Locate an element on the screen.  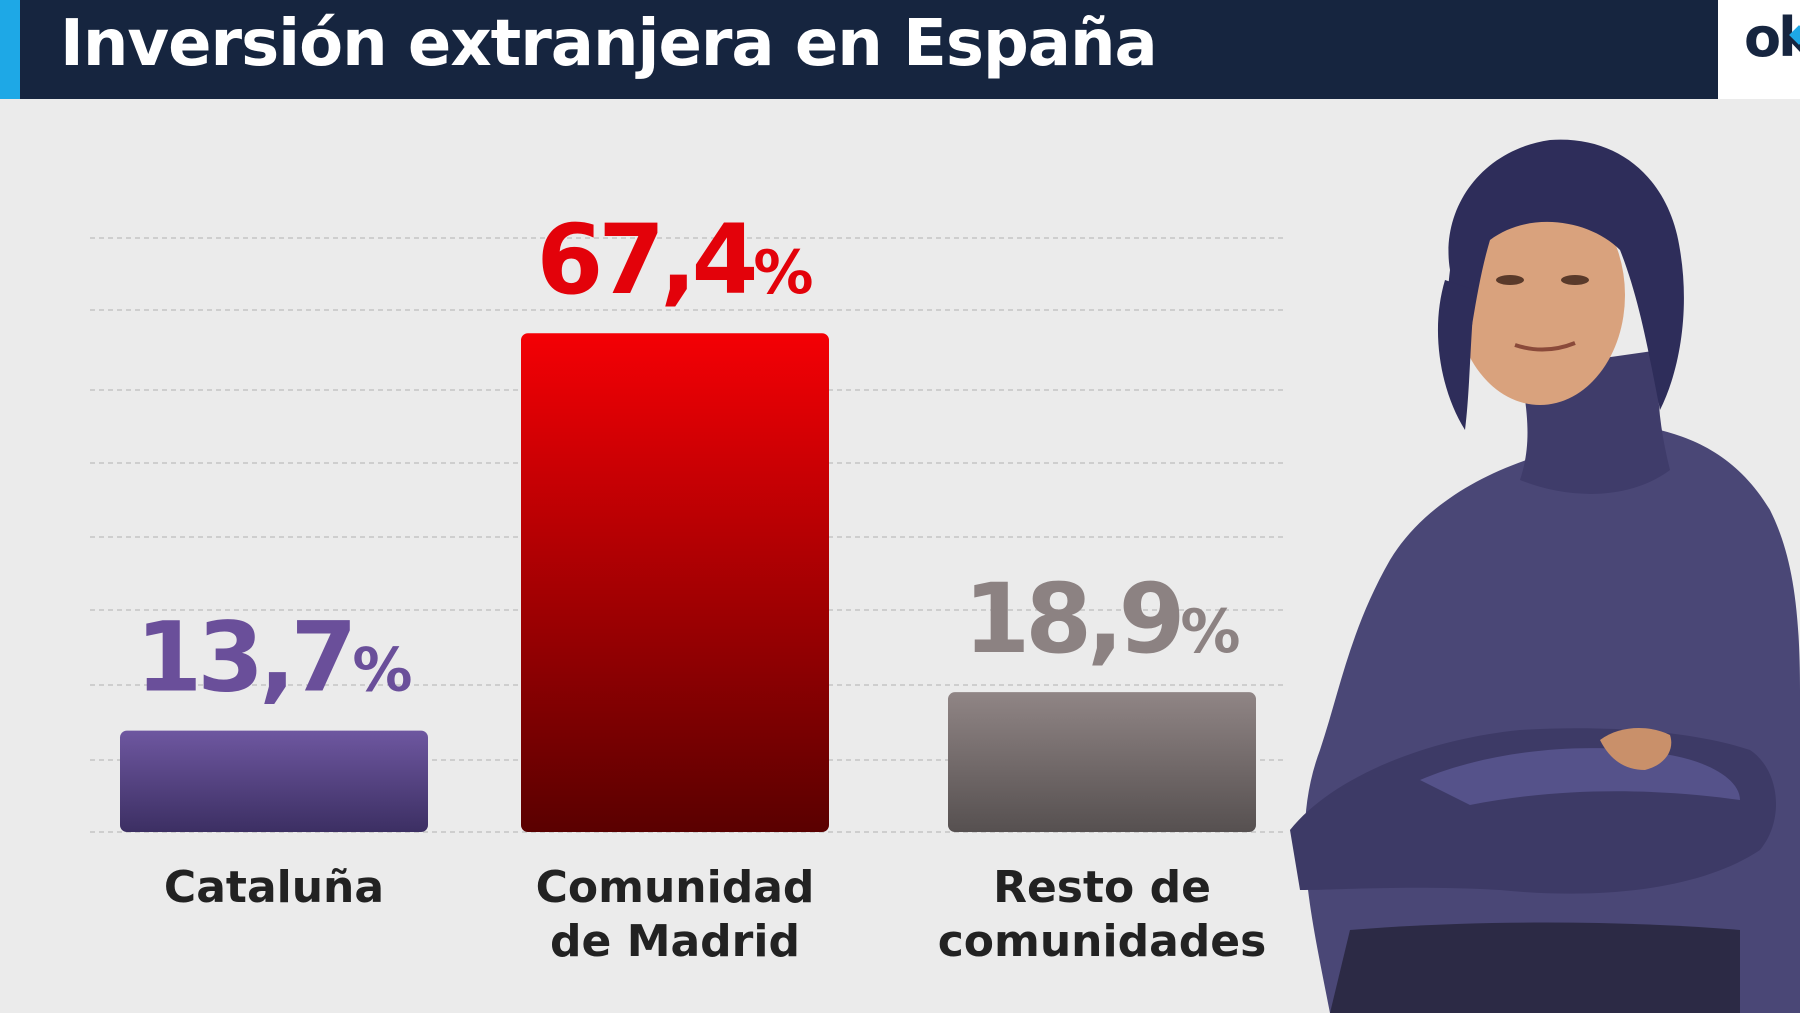
value-label-3: 18,9% is located at coordinates (1102, 619).